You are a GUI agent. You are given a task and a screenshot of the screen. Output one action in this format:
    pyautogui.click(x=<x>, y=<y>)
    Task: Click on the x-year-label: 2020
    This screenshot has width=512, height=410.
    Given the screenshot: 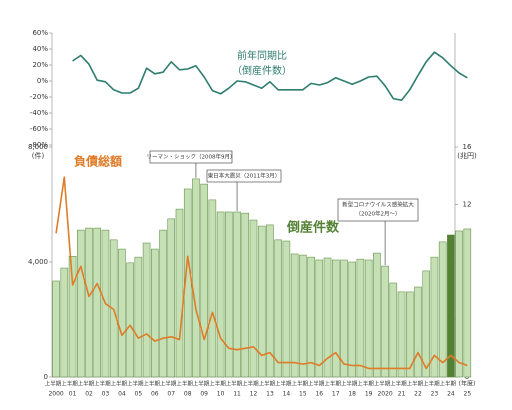 What is the action you would take?
    pyautogui.click(x=384, y=394)
    